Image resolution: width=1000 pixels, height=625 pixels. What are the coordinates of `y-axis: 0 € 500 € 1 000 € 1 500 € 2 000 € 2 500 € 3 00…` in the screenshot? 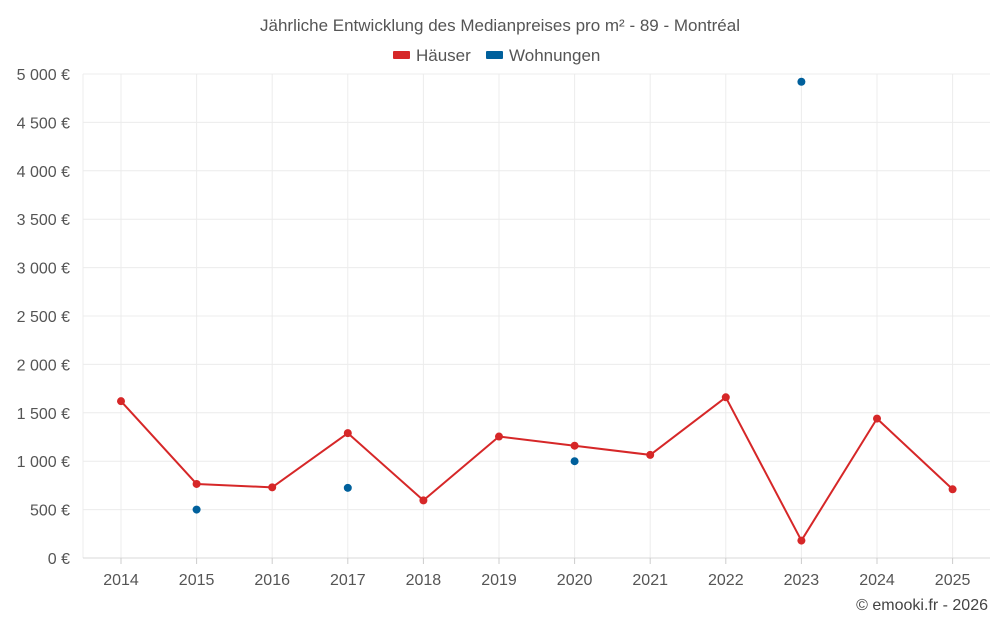 It's located at (43, 317).